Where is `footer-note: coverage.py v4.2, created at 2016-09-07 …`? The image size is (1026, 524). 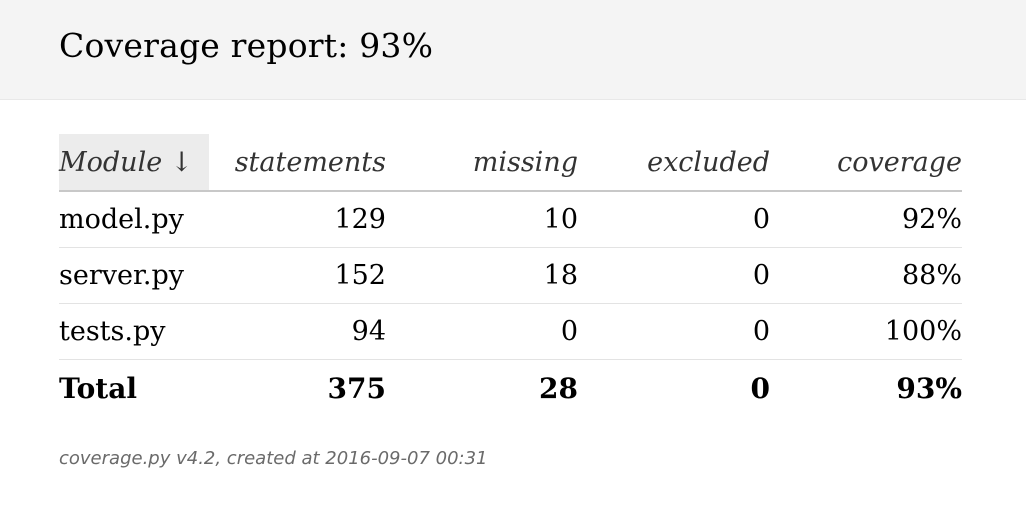
footer-note: coverage.py v4.2, created at 2016-09-07 … is located at coordinates (273, 458).